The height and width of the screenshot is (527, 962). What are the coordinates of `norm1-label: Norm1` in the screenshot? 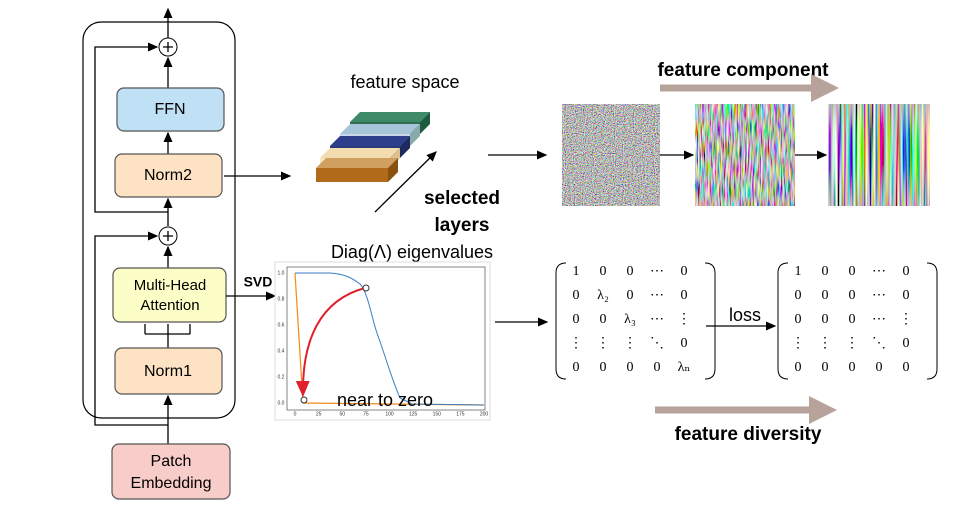 It's located at (168, 371).